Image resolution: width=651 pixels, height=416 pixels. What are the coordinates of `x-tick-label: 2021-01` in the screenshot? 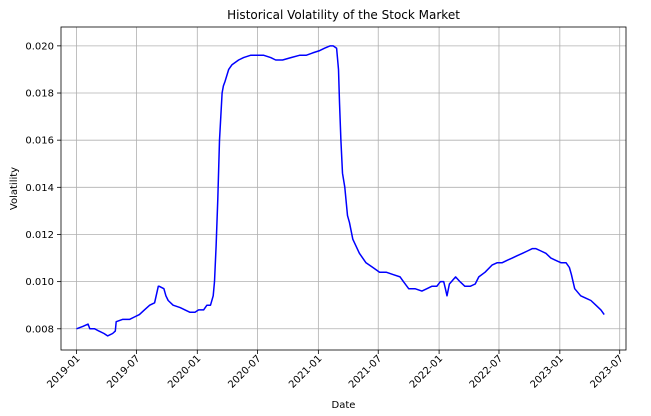 It's located at (305, 371).